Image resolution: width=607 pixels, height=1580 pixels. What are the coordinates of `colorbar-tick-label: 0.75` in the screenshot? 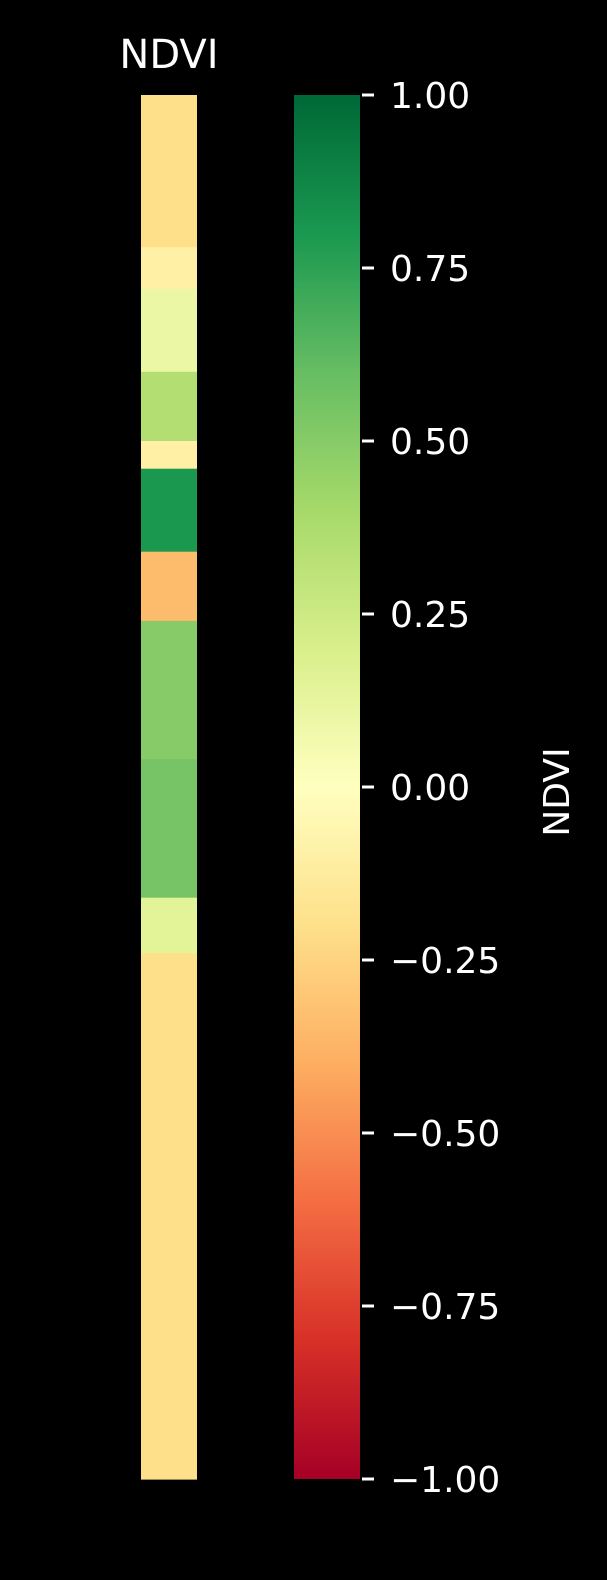 It's located at (430, 269).